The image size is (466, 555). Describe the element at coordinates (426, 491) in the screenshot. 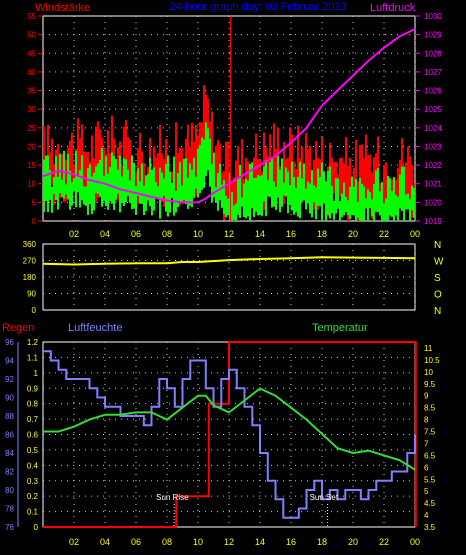

I see `temperature-y-tick-label: 5` at that location.